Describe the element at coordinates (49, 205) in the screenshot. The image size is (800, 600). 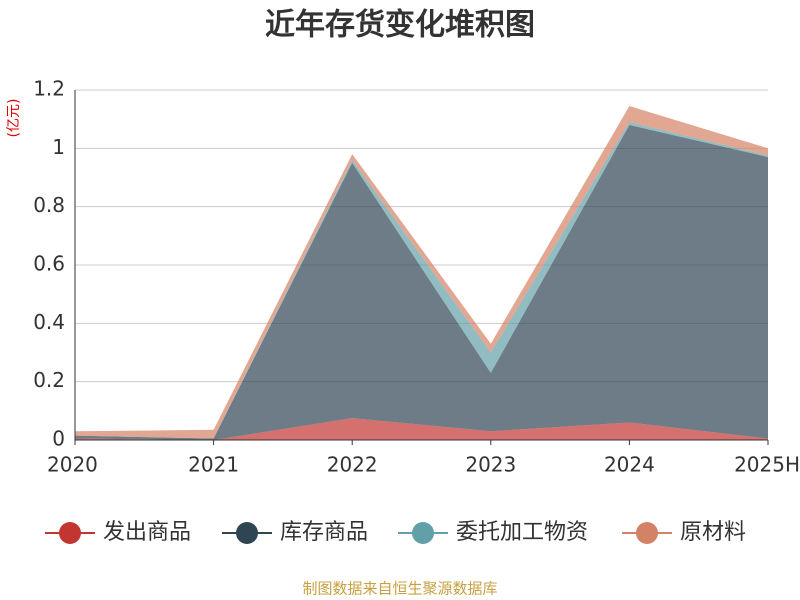
I see `y-tick-label: 0.8` at that location.